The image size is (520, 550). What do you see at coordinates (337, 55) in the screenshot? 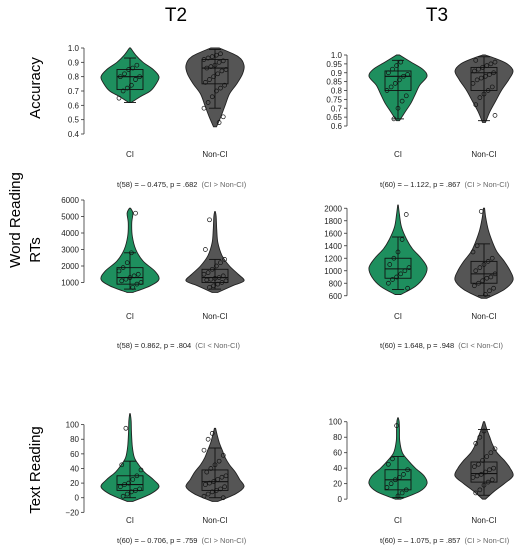
I see `y-tick-label: 1.0` at bounding box center [337, 55].